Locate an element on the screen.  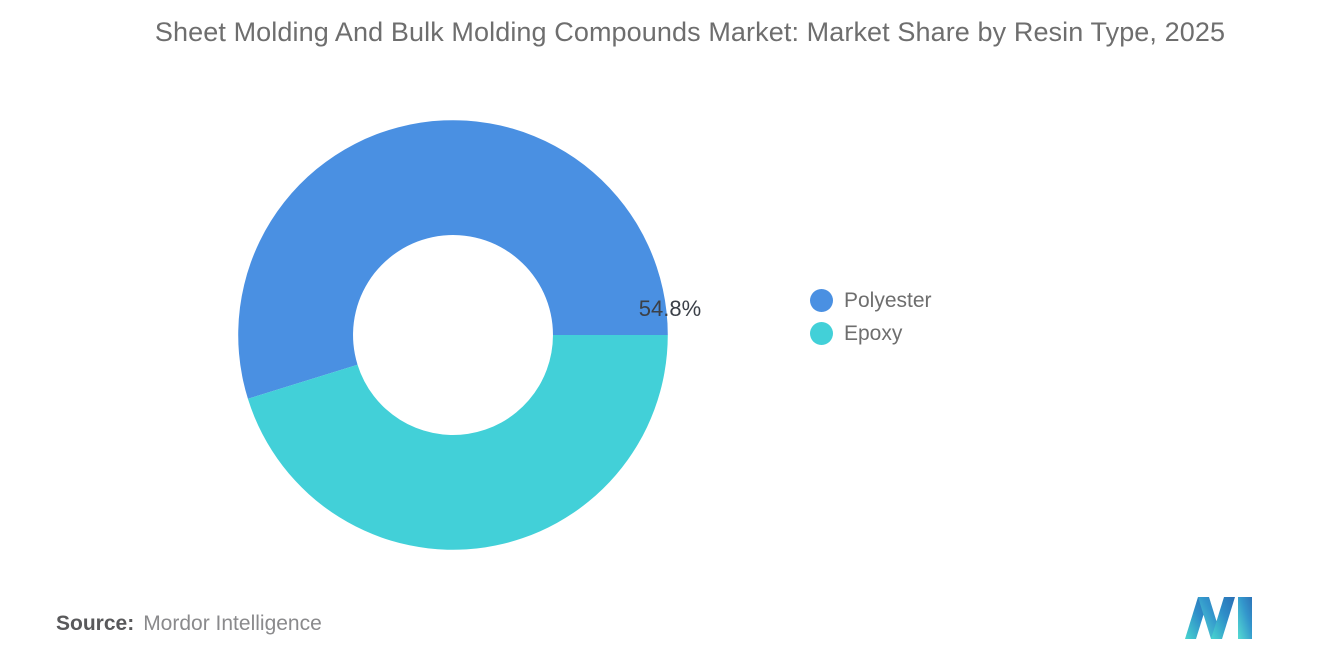
donut-slice-epoxy is located at coordinates (457, 442).